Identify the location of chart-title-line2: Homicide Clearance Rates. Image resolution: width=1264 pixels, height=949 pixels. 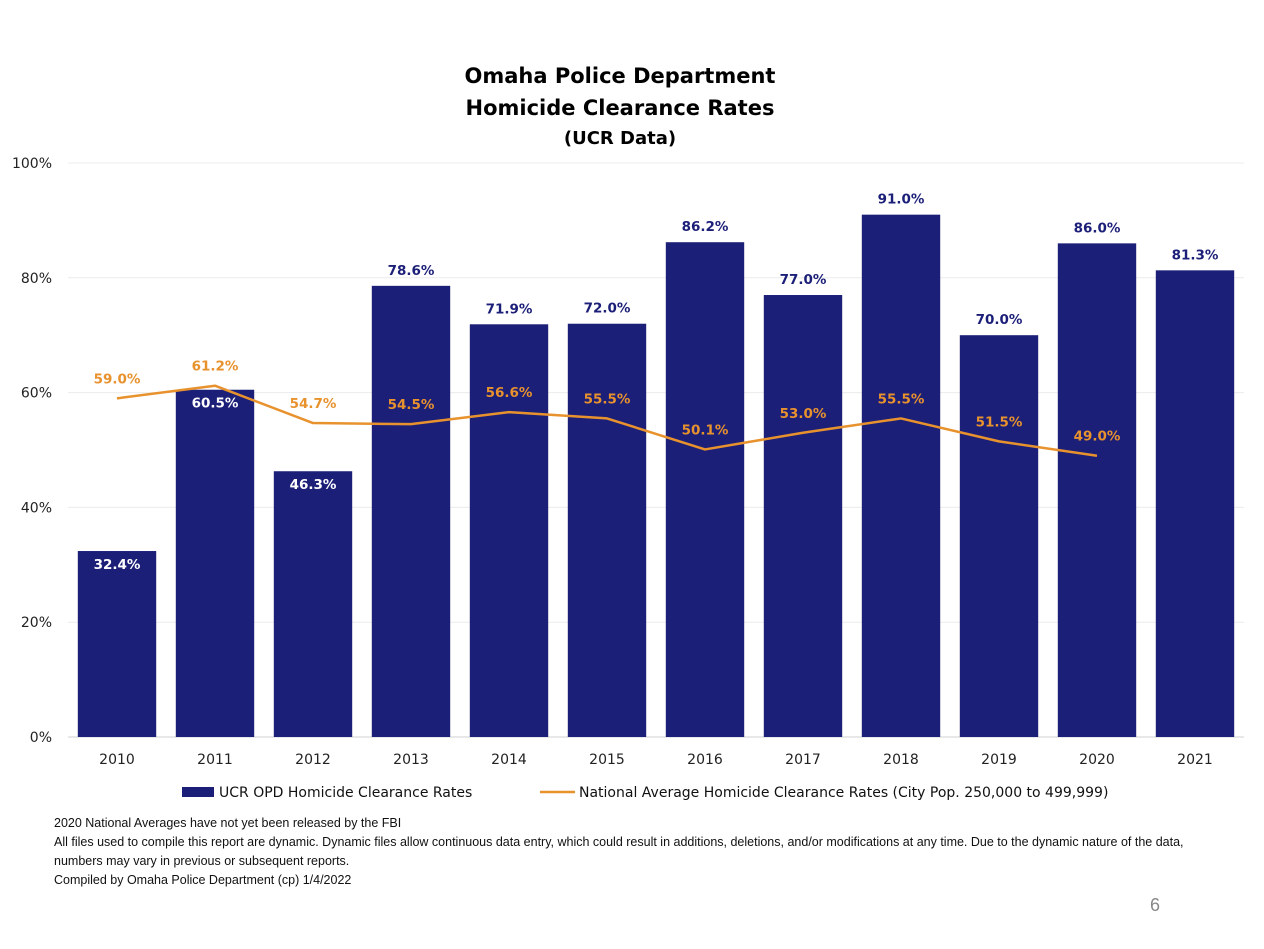
(620, 108).